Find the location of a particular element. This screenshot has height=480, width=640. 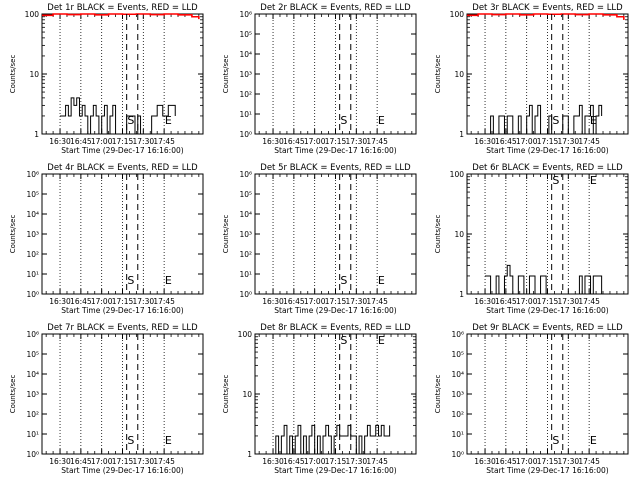

panel-title: Det 9r BLACK = Events, RED = LLD is located at coordinates (547, 328).